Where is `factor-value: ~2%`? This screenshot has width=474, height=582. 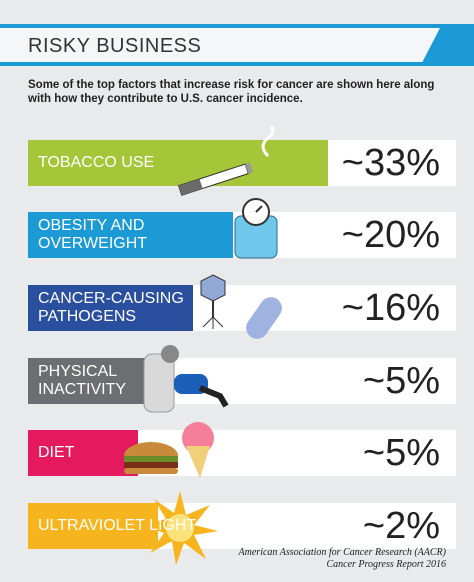 factor-value: ~2% is located at coordinates (401, 525).